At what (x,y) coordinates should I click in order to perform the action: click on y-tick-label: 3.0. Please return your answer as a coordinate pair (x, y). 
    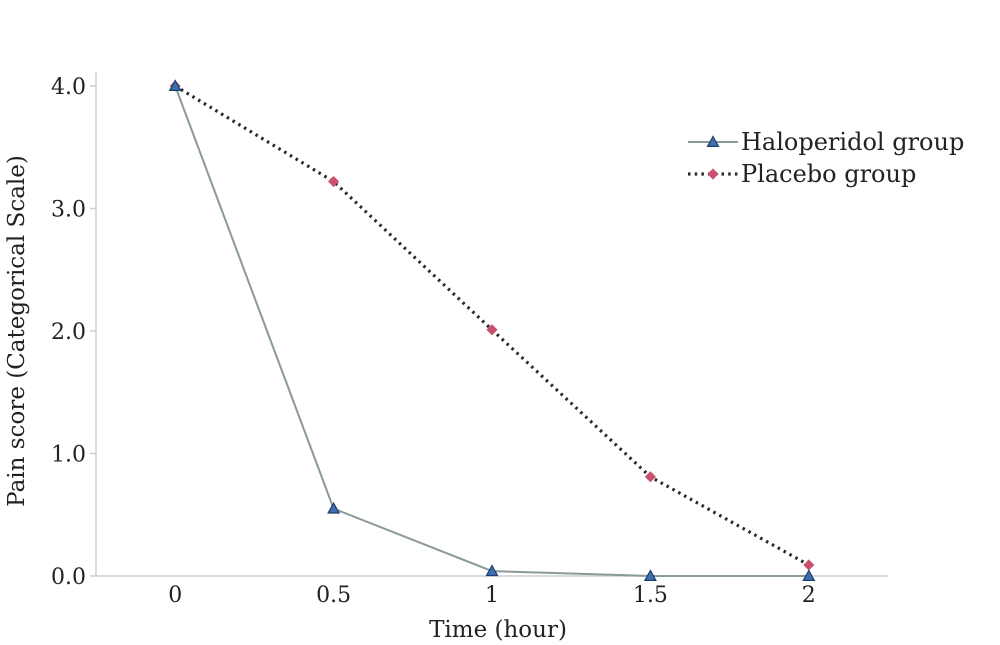
    Looking at the image, I should click on (68, 210).